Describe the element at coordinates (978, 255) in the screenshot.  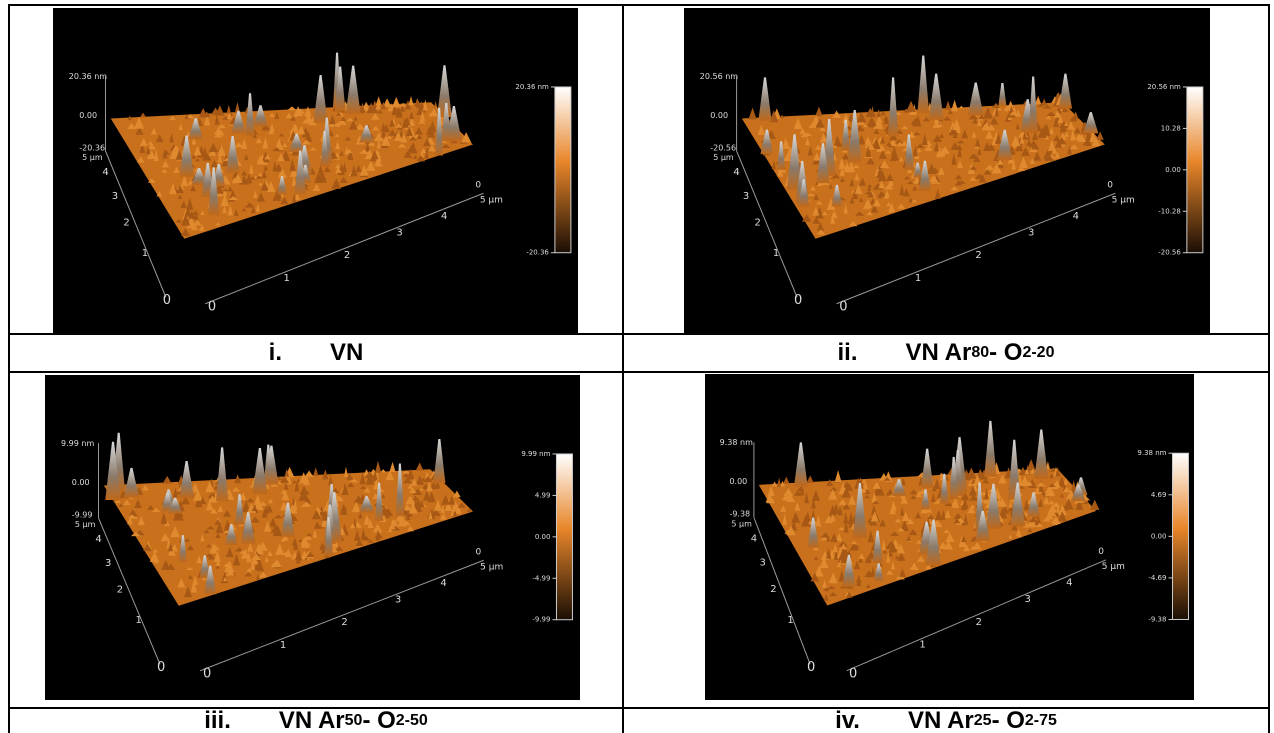
I see `x-tick-label: 2` at that location.